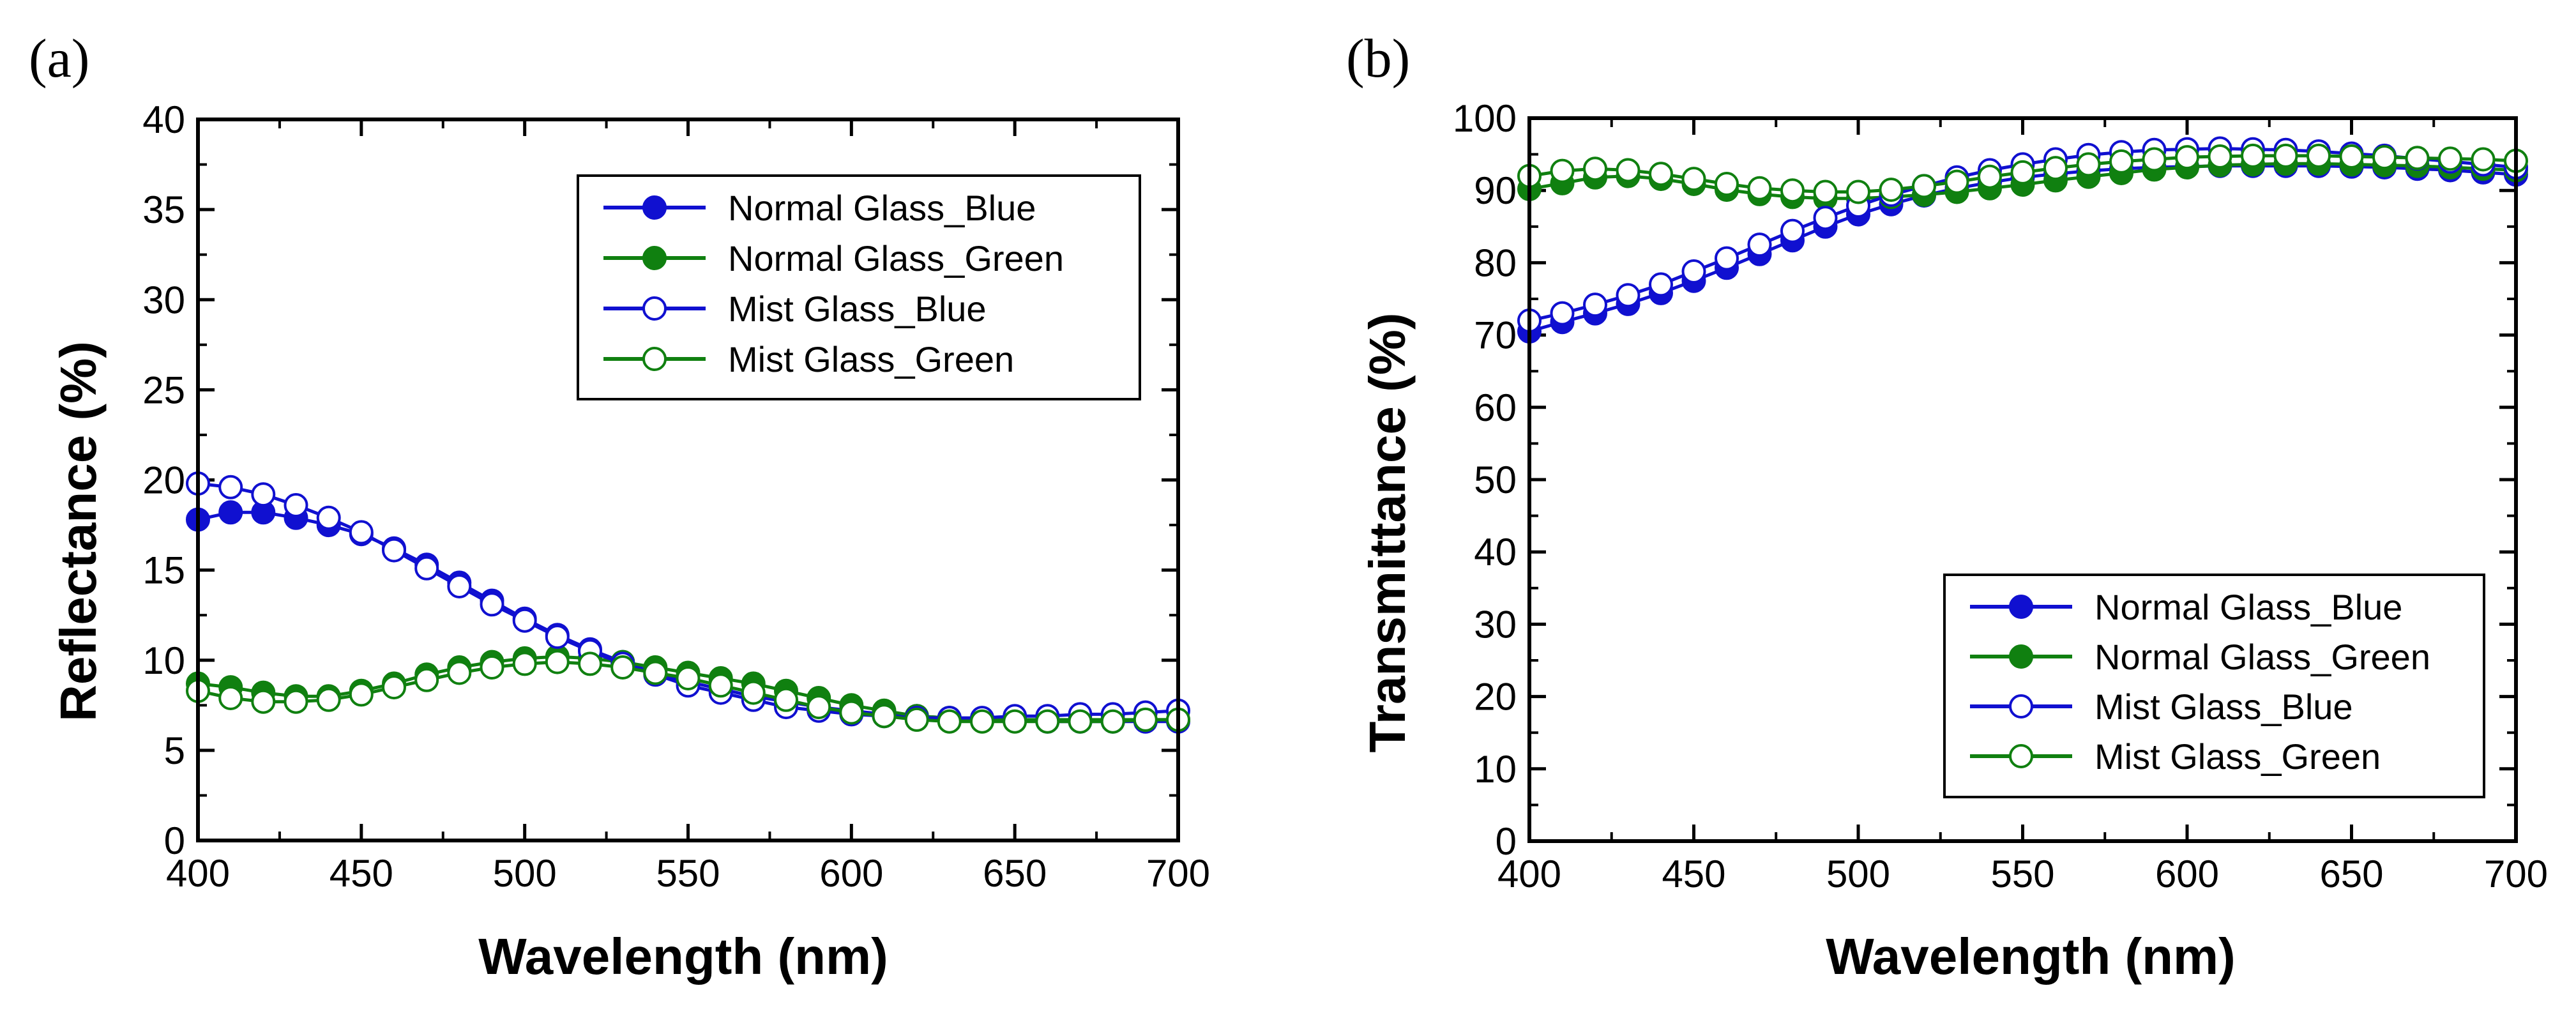  What do you see at coordinates (1694, 874) in the screenshot?
I see `x-tick-label: 450` at bounding box center [1694, 874].